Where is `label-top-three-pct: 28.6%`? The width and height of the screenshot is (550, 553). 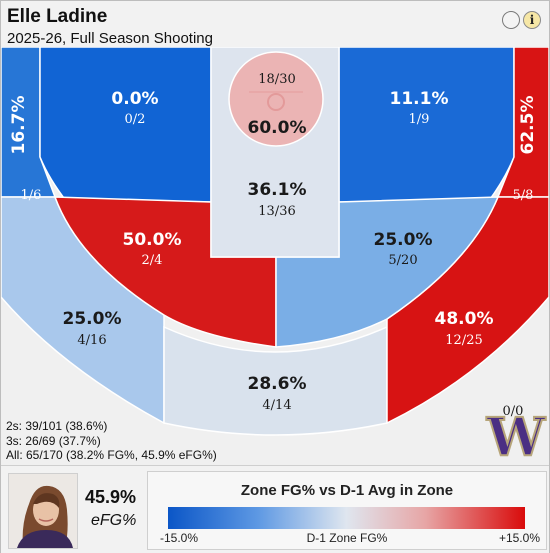
label-top-three-pct: 28.6% is located at coordinates (277, 384).